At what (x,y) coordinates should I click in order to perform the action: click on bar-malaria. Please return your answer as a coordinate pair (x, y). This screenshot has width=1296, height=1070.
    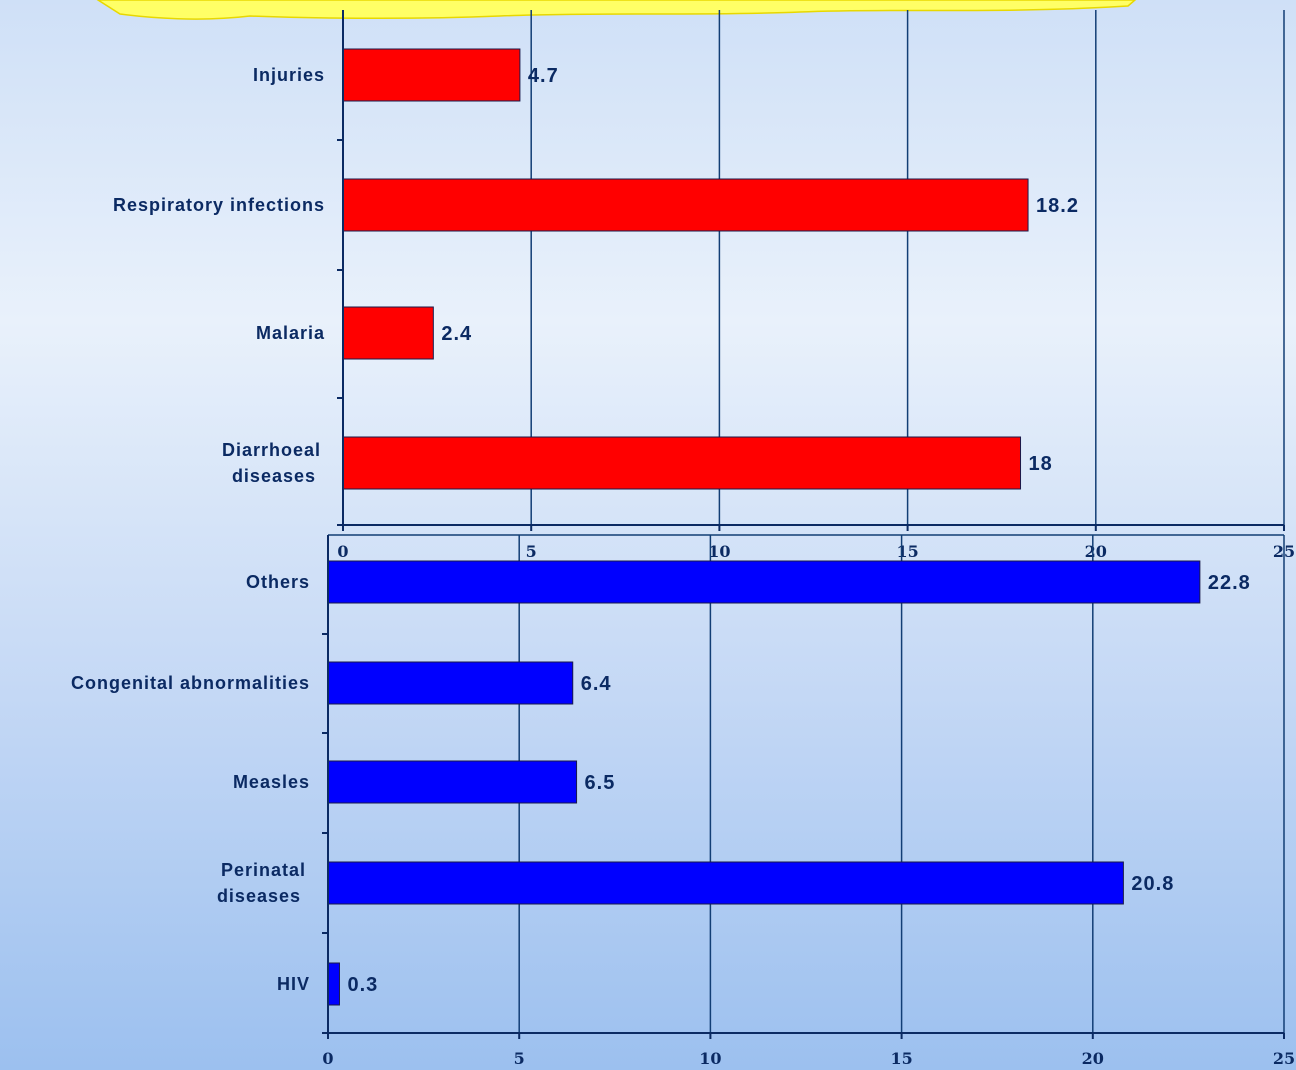
    Looking at the image, I should click on (388, 333).